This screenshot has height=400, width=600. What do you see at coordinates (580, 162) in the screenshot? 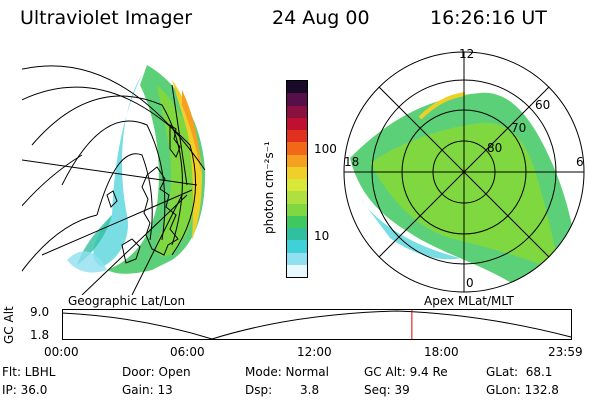
I see `mlt-label-6: 6` at bounding box center [580, 162].